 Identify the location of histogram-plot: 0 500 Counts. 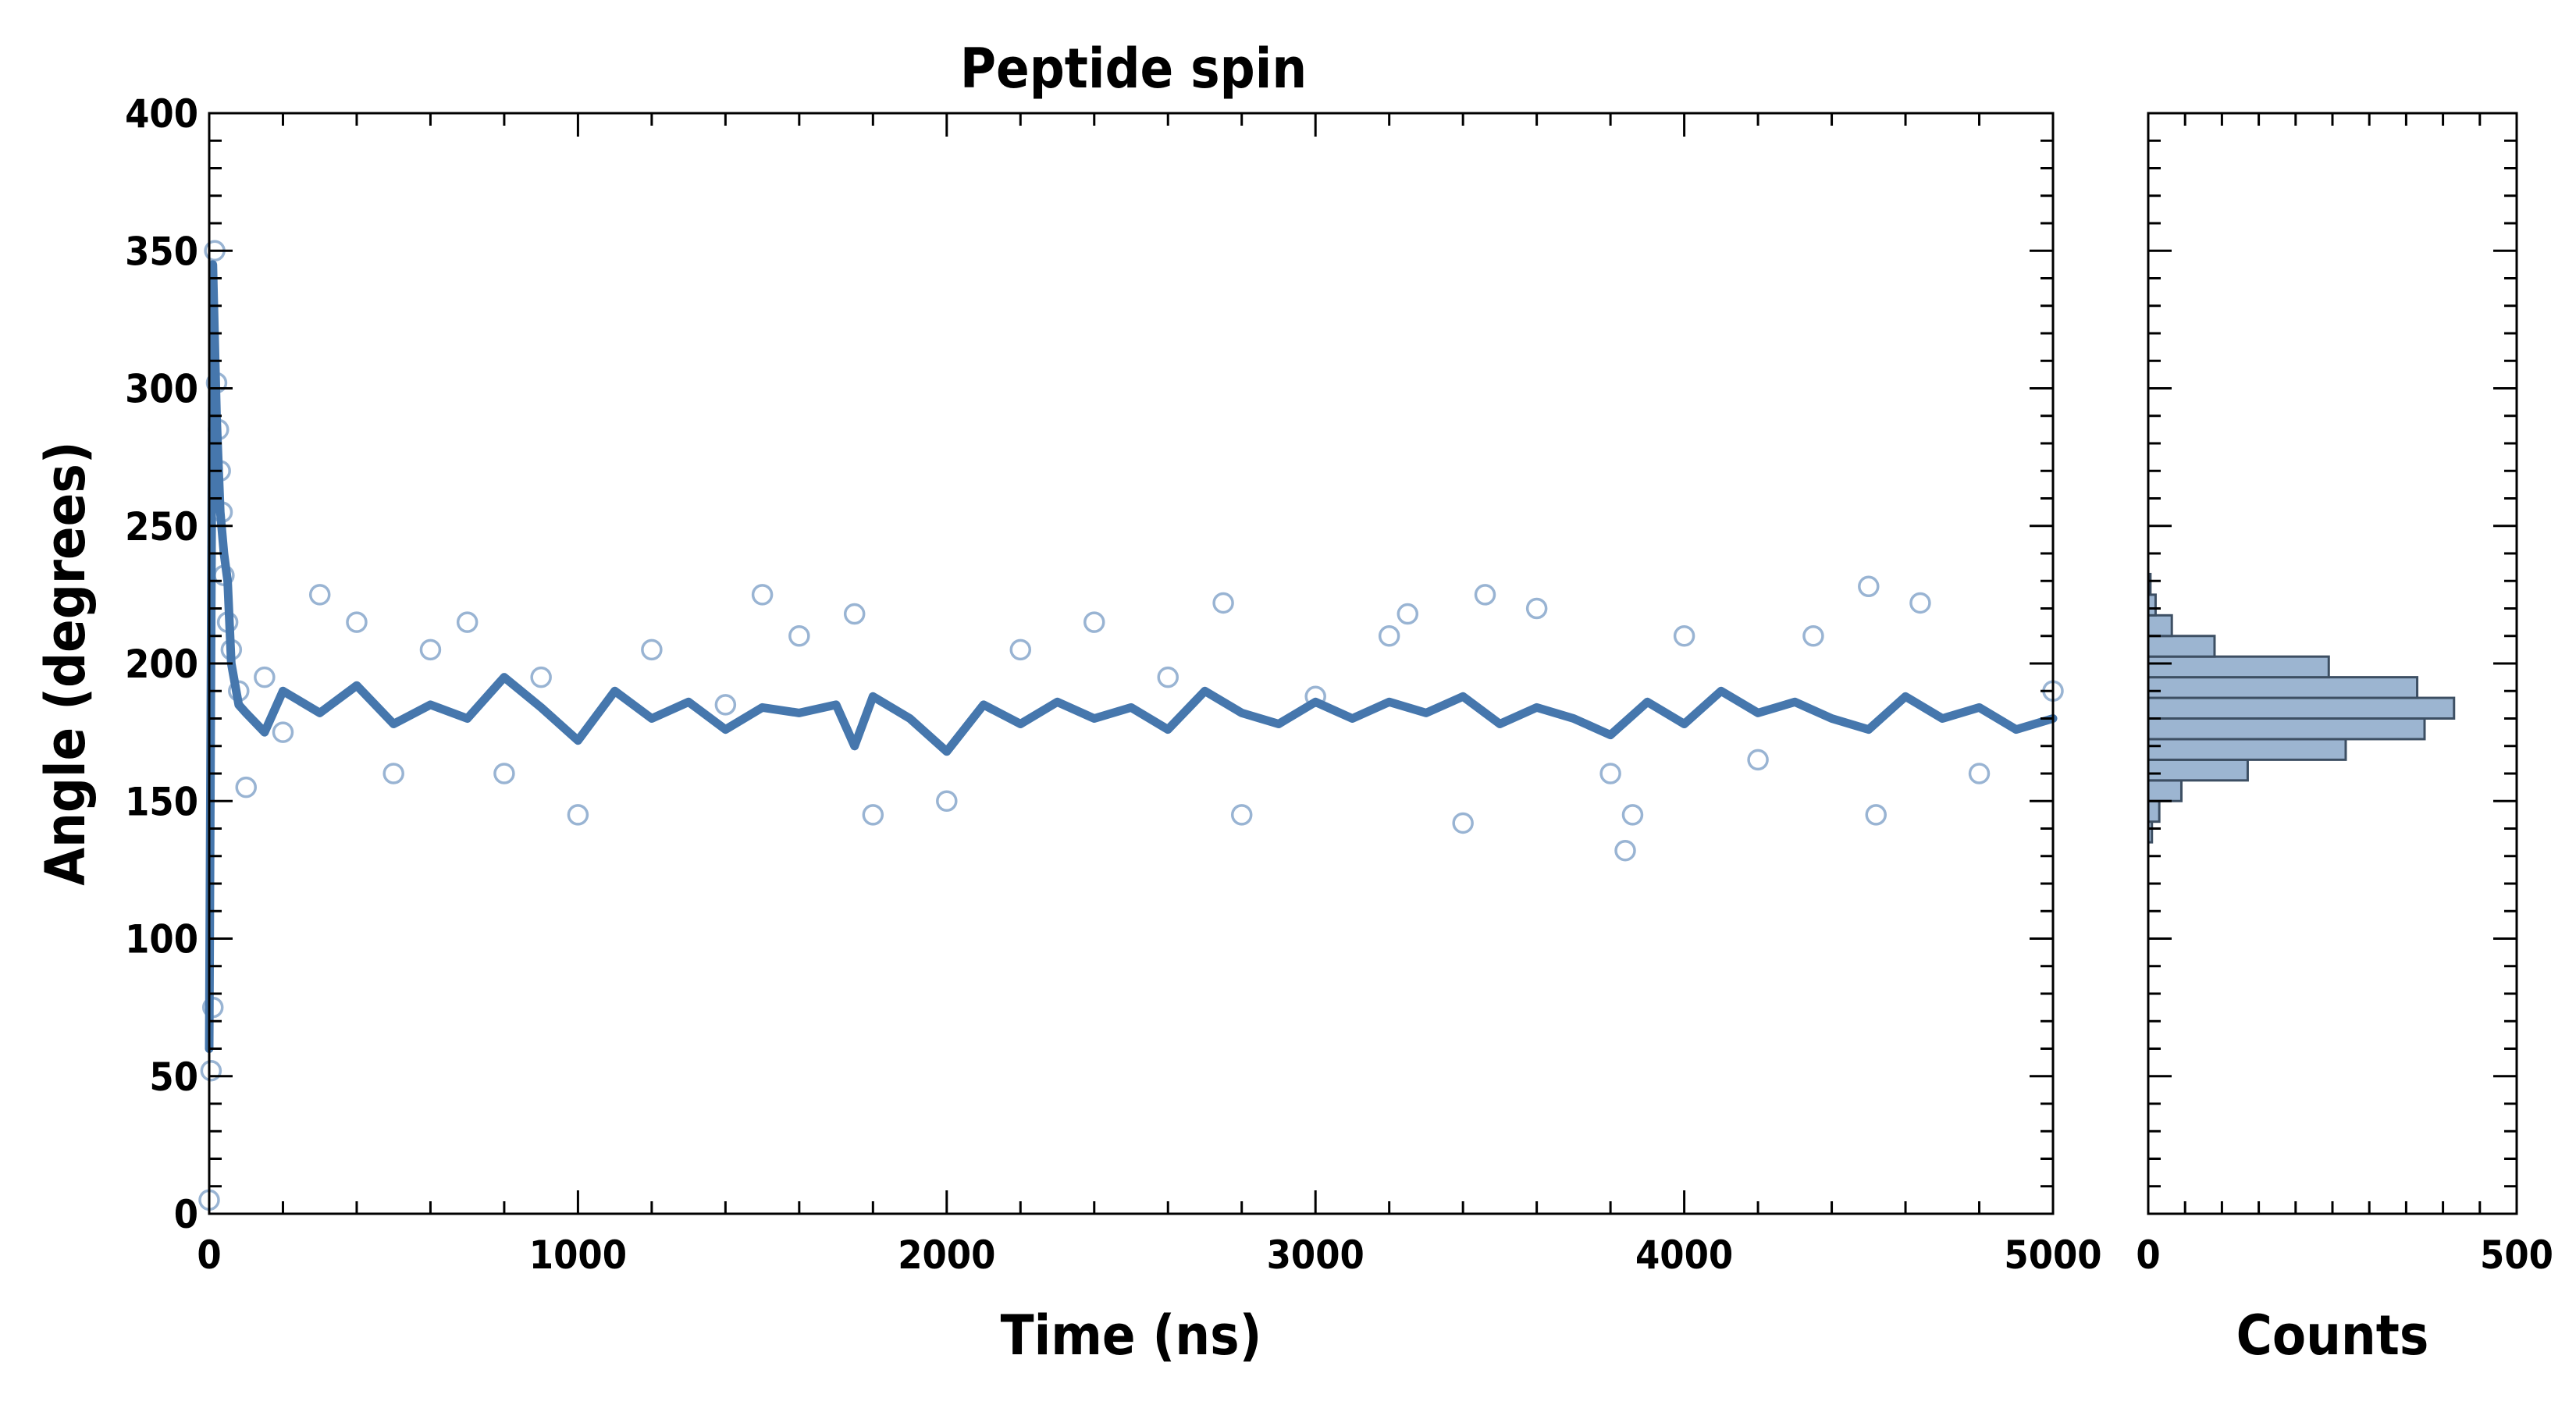
(2344, 740).